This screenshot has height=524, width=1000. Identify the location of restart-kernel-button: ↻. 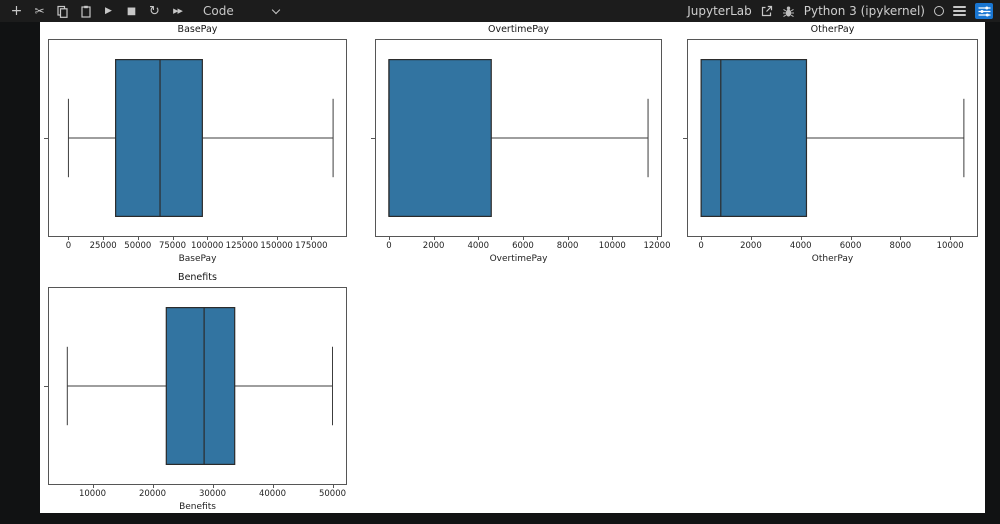
(154, 11).